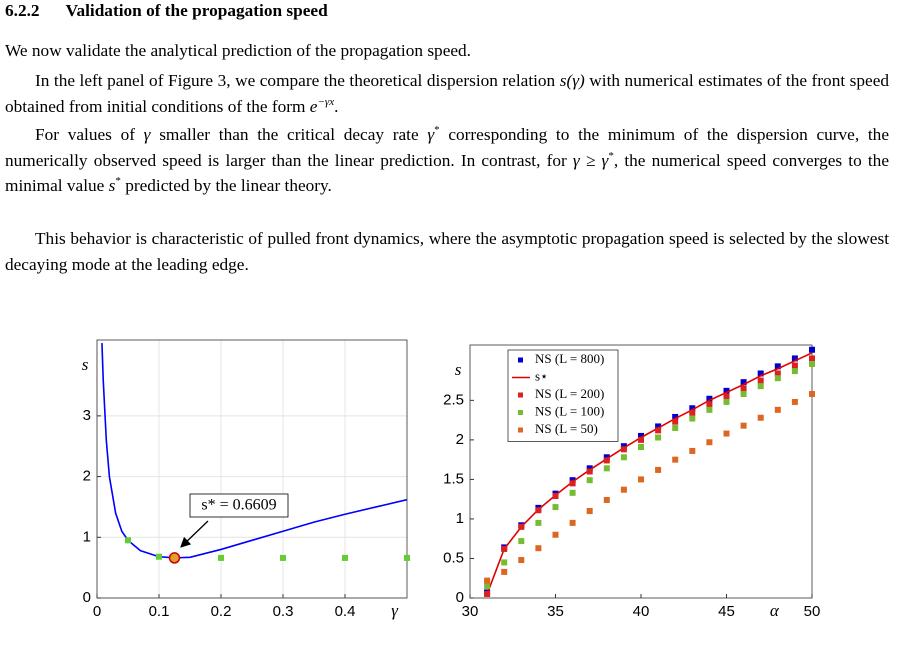 The width and height of the screenshot is (897, 653). What do you see at coordinates (569, 393) in the screenshot?
I see `legend-label: NS (L = 200)` at bounding box center [569, 393].